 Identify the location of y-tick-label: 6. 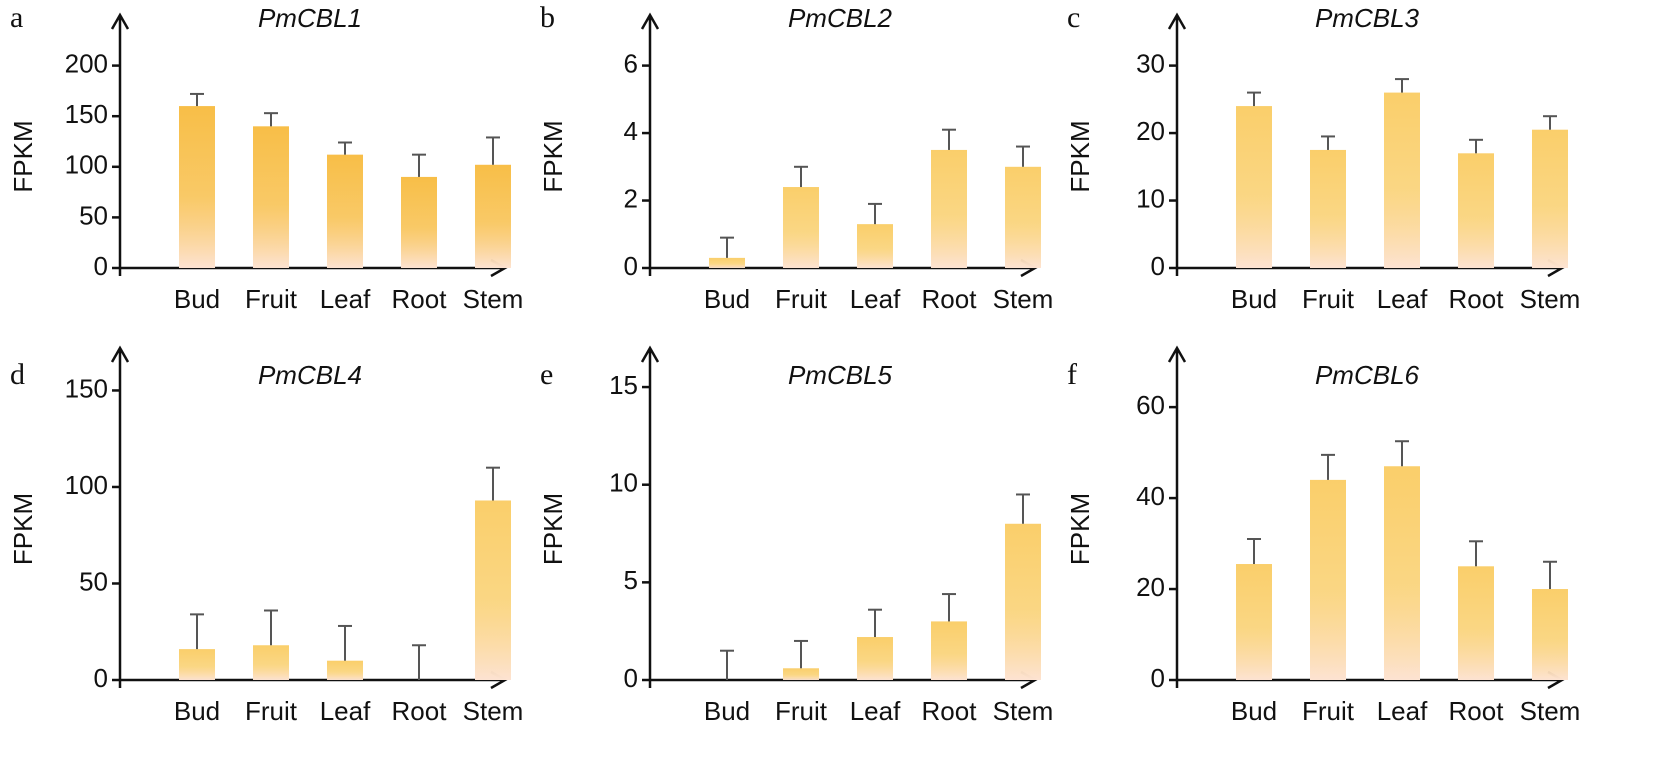
(631, 63).